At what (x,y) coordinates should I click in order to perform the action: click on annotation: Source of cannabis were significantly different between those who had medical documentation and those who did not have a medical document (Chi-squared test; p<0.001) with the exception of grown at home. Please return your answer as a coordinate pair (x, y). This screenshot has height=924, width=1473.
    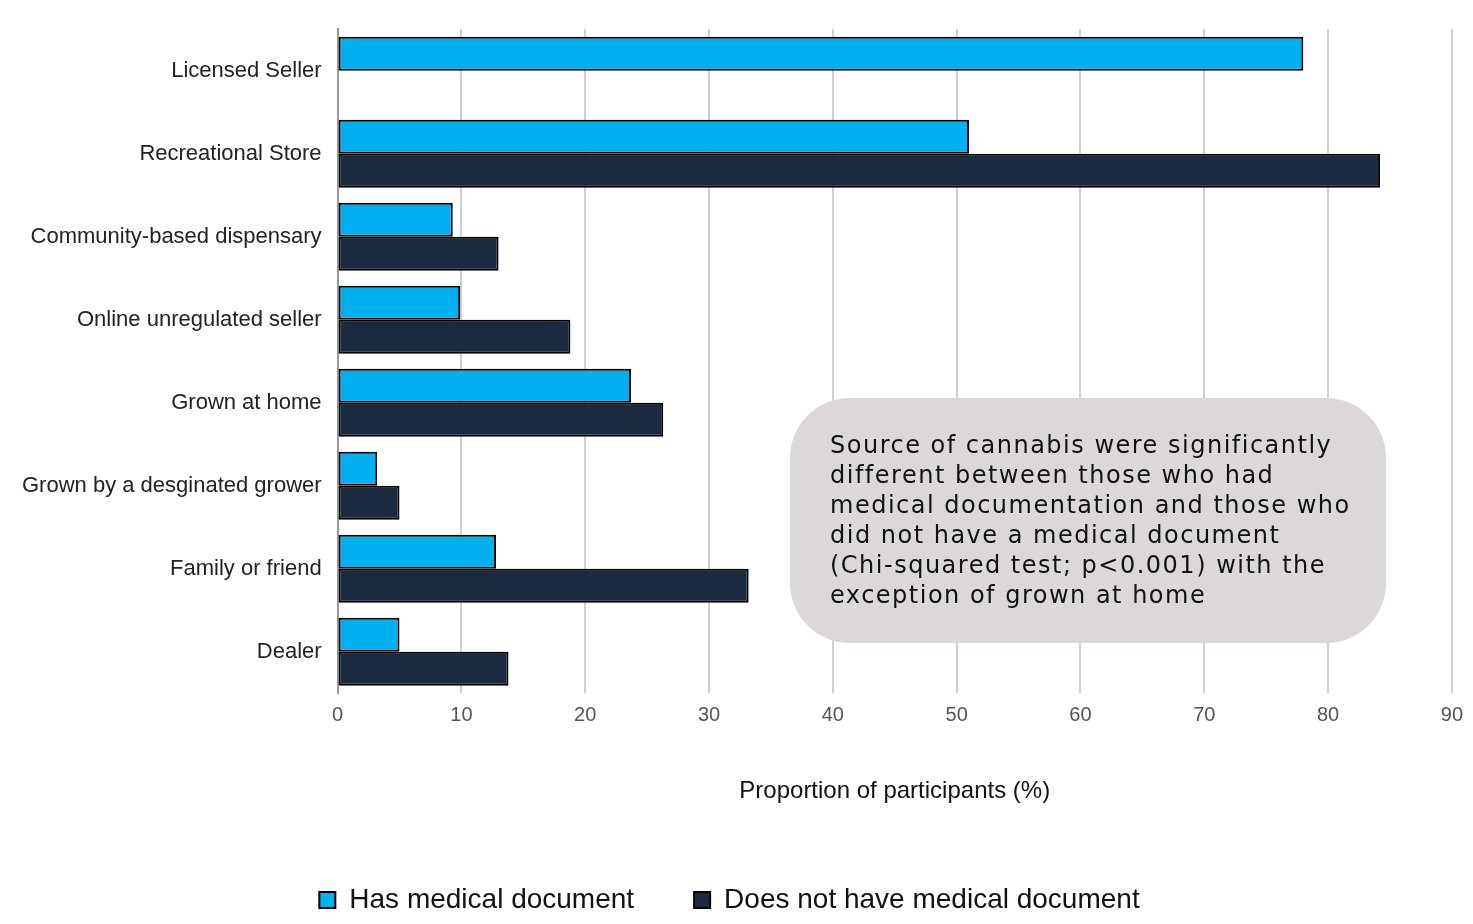
    Looking at the image, I should click on (1090, 520).